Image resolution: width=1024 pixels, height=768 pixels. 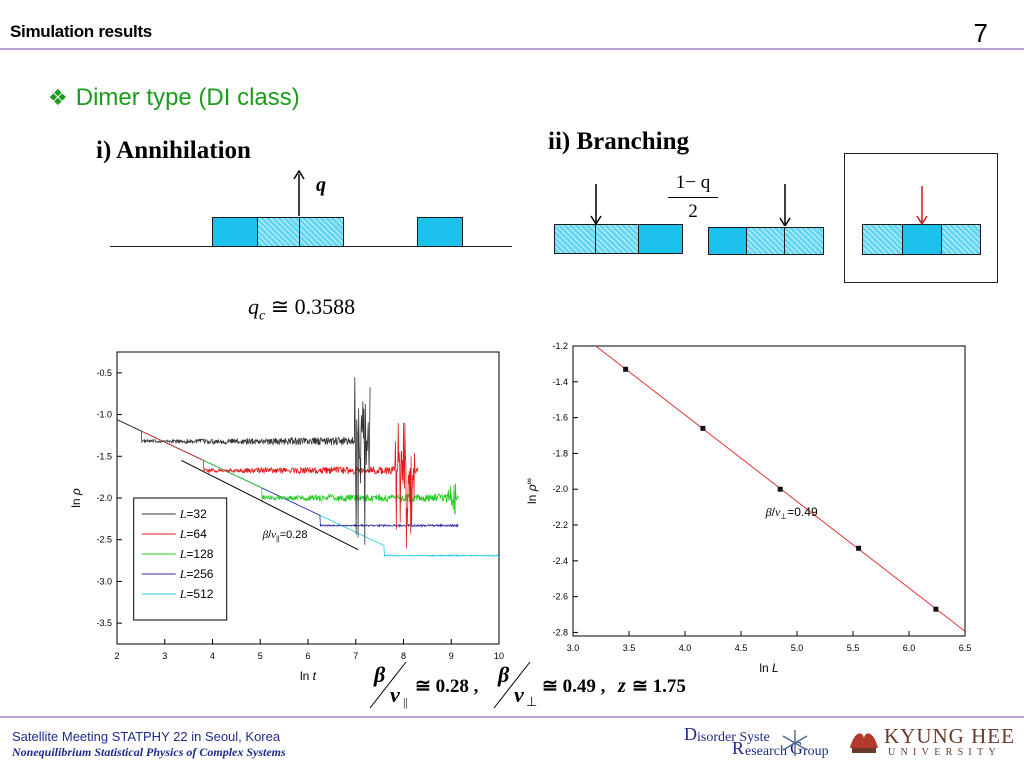 What do you see at coordinates (173, 150) in the screenshot?
I see `annihilation-label: i) Annihilation` at bounding box center [173, 150].